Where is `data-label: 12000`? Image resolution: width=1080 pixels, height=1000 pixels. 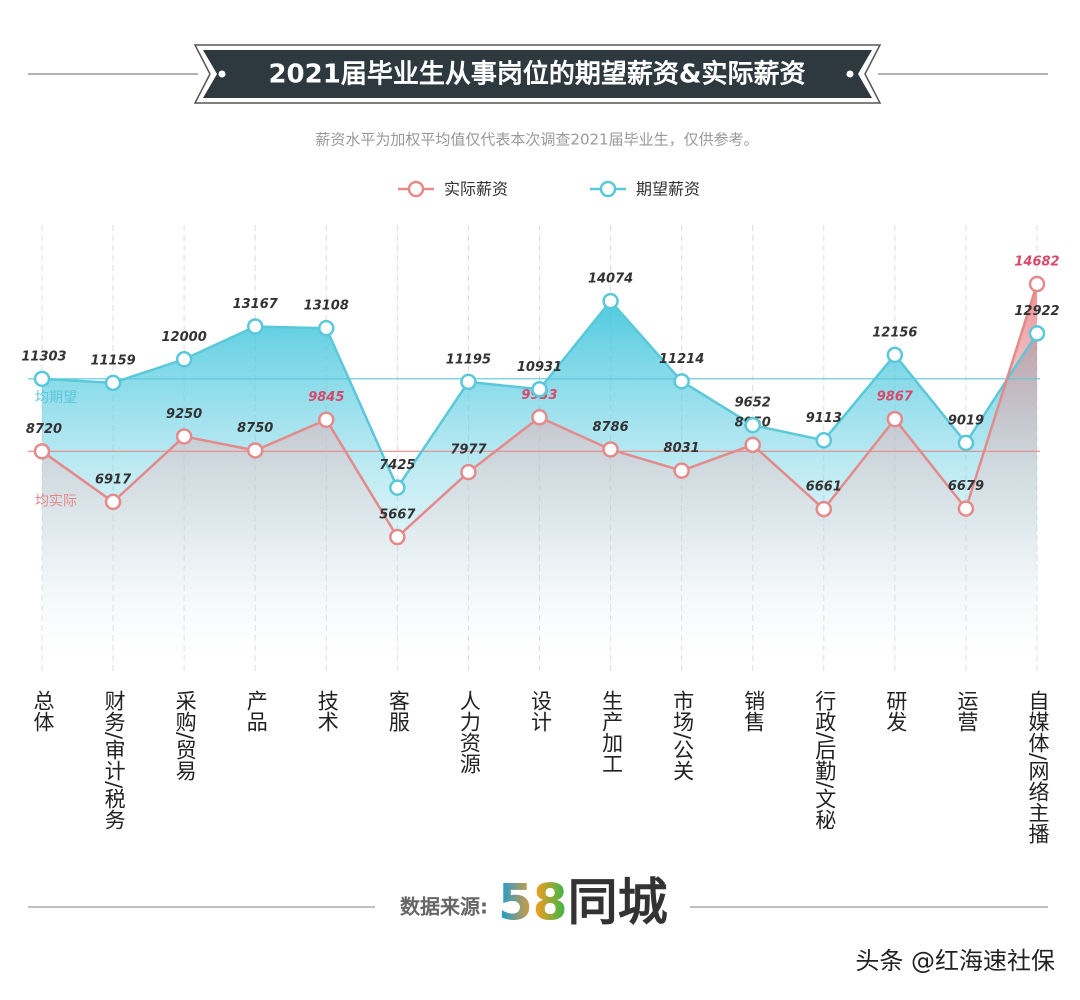 data-label: 12000 is located at coordinates (184, 337).